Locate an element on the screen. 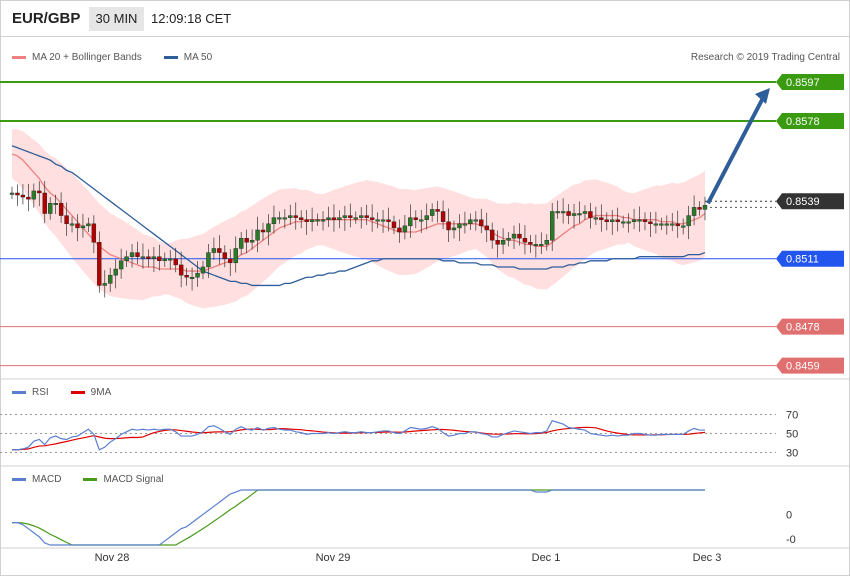 This screenshot has width=850, height=576. legend-macd-signal: MACD Signal is located at coordinates (133, 479).